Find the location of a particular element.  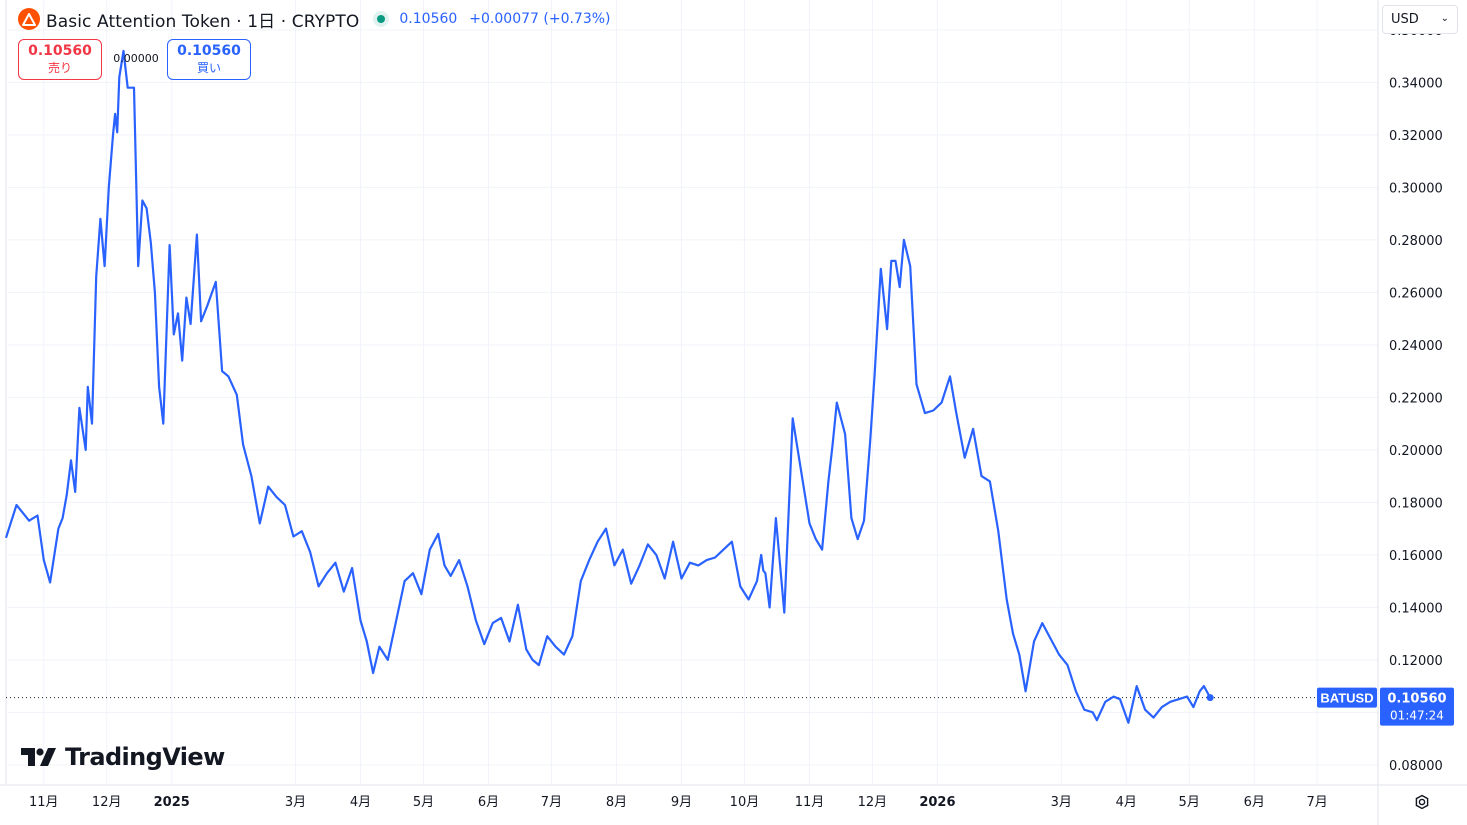

header-price-change: +0.00077 (+0.73%) is located at coordinates (540, 19).